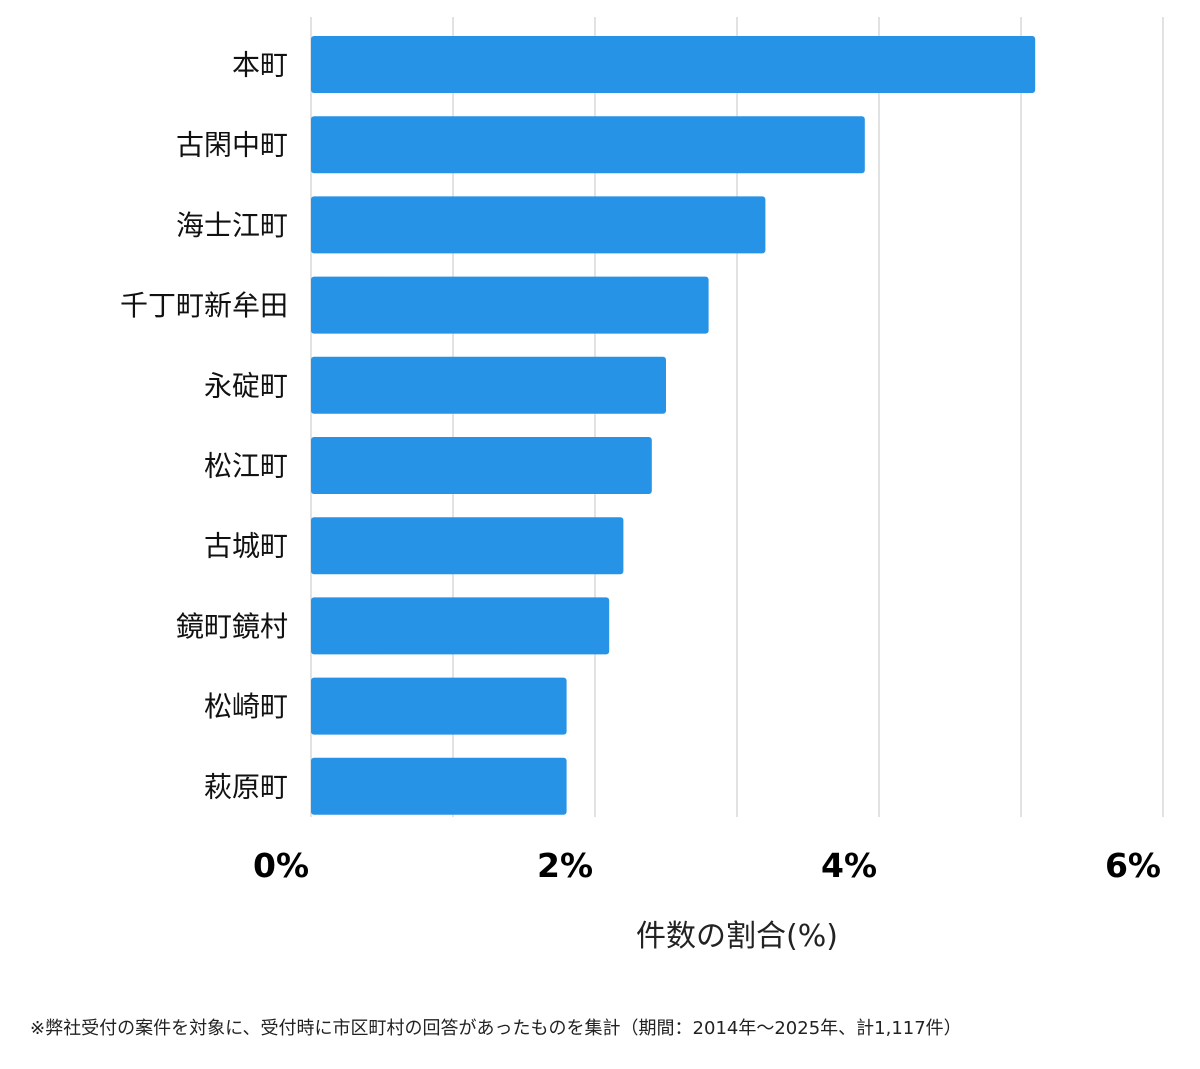 The image size is (1200, 1069). I want to click on category-label: 永碇町, so click(246, 385).